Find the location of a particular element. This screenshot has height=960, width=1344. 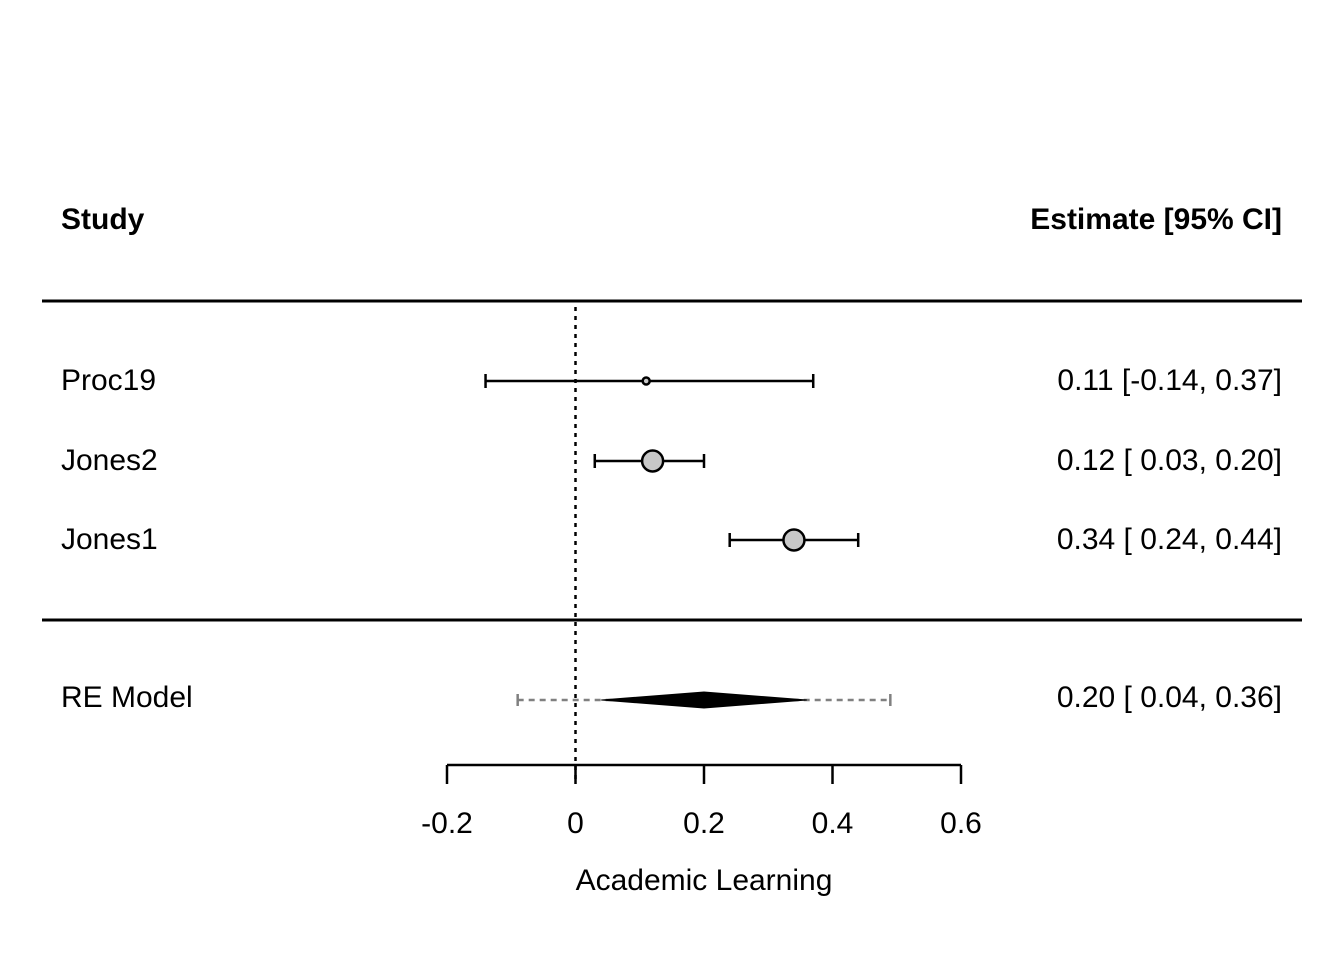

x-tick-label: 0.6 is located at coordinates (961, 823).